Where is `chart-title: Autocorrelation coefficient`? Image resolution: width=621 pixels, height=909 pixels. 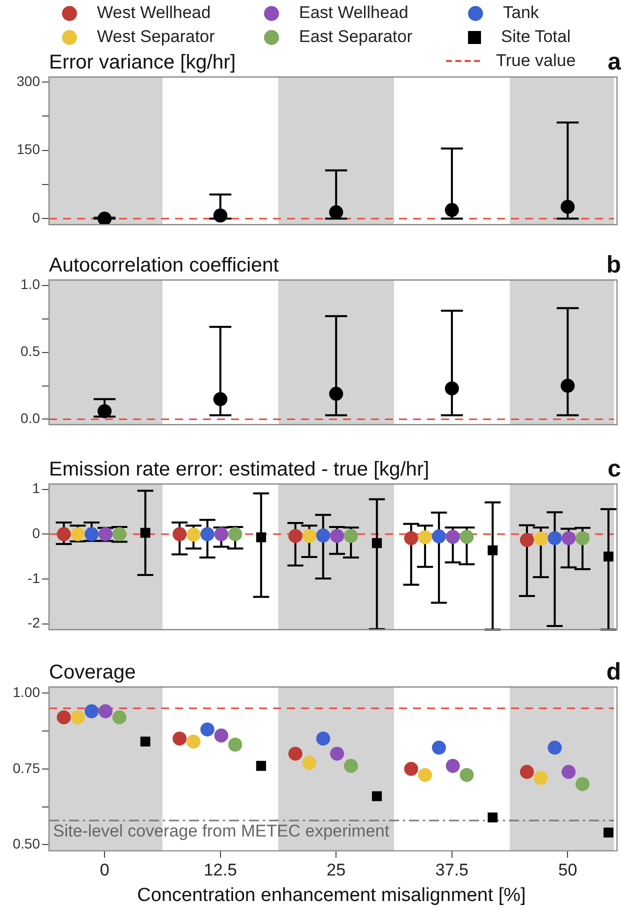
chart-title: Autocorrelation coefficient is located at coordinates (164, 265).